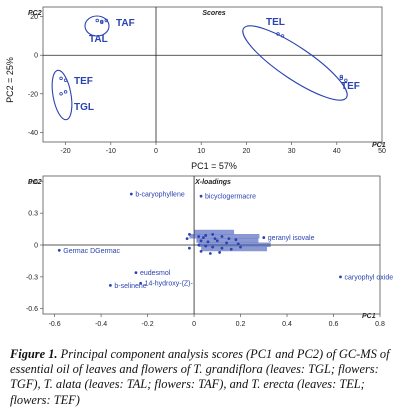 This screenshot has width=404, height=419. I want to click on scores-group-label: TEL, so click(275, 22).